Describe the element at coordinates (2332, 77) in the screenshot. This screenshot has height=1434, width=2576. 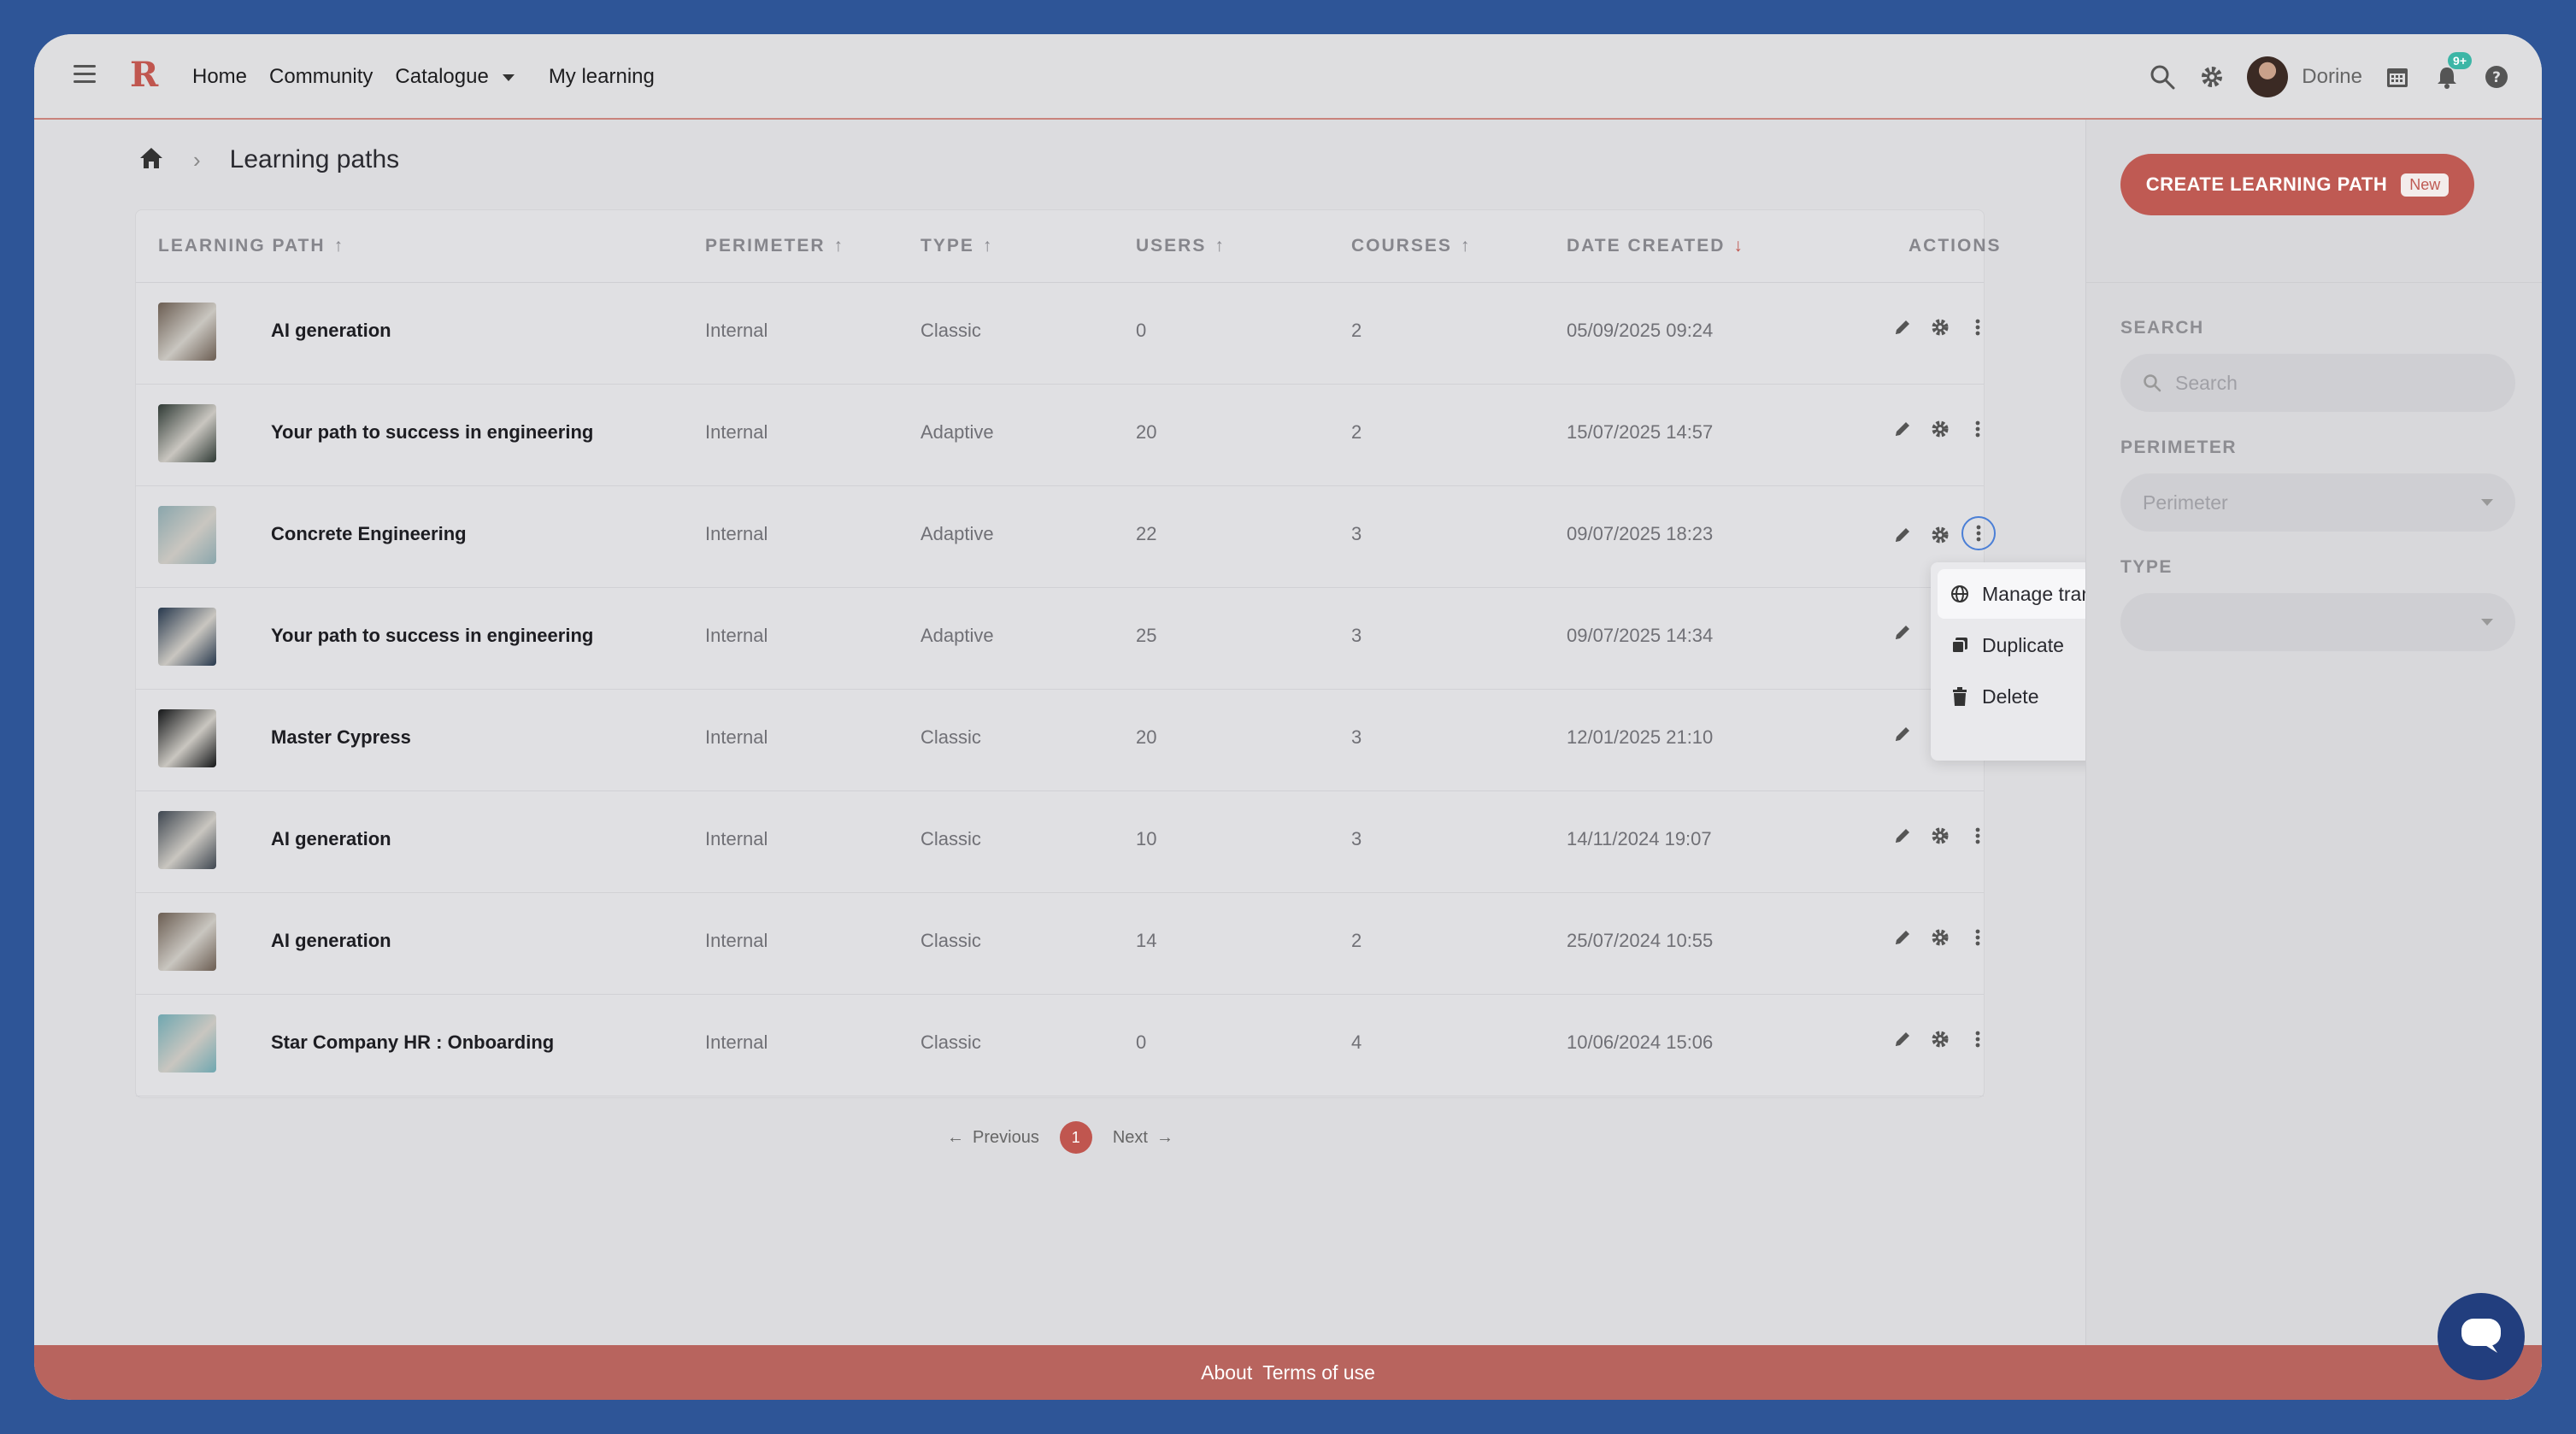
I see `username: Dorine` at that location.